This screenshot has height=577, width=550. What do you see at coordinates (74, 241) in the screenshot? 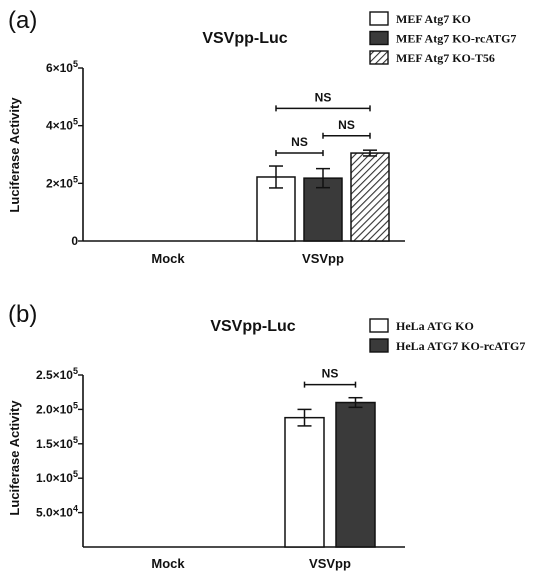
I see `y-tick-label-a-0: 0` at bounding box center [74, 241].